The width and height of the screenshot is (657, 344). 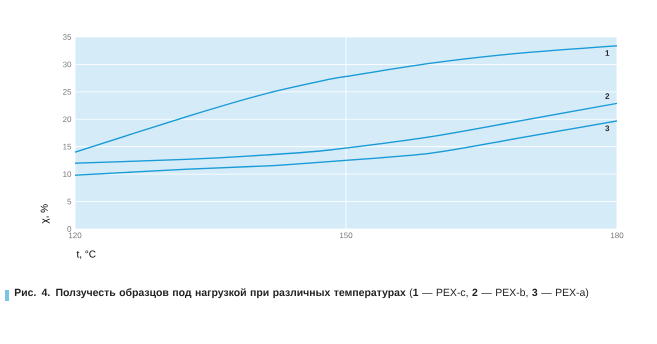 I want to click on text: (1 — PEX-c, 2 — PEX-b, 3 — PEX-a), so click(x=499, y=293).